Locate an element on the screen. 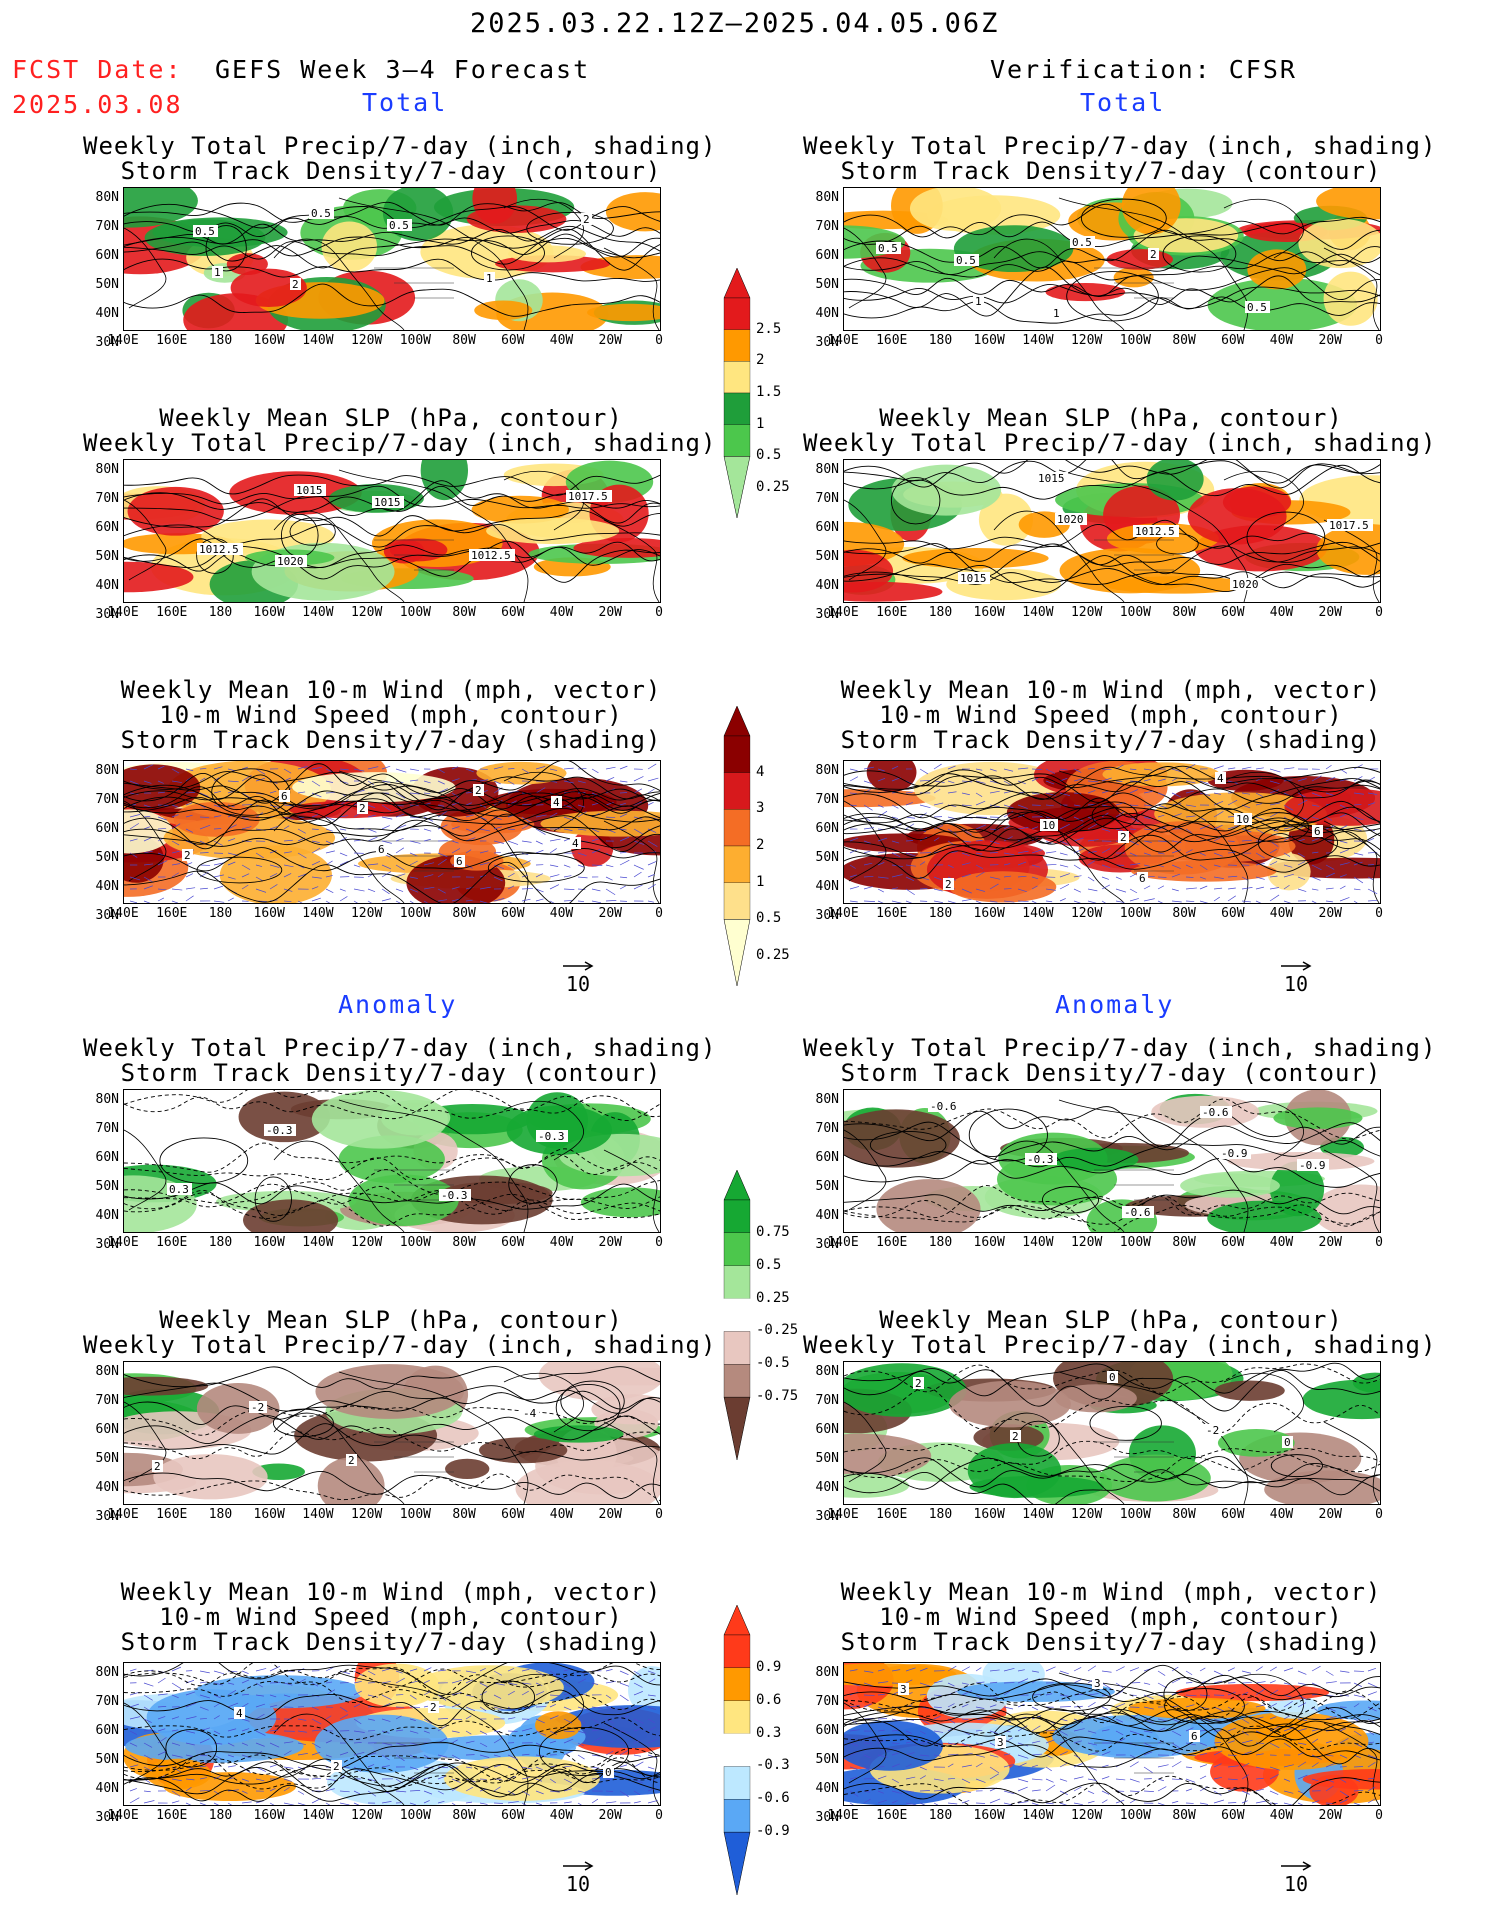 The image size is (1487, 1925). lon-label: 60W is located at coordinates (513, 612).